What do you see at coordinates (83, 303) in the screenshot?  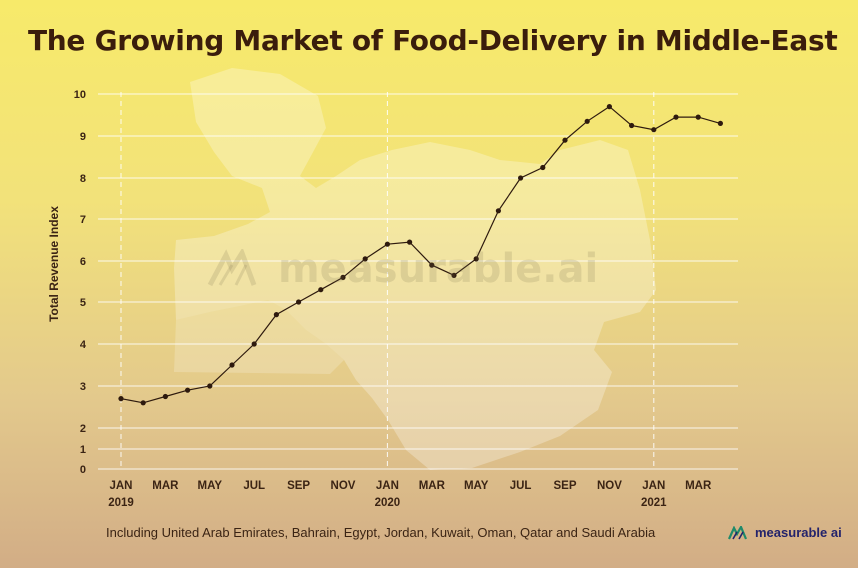 I see `y-tick-label: 5` at bounding box center [83, 303].